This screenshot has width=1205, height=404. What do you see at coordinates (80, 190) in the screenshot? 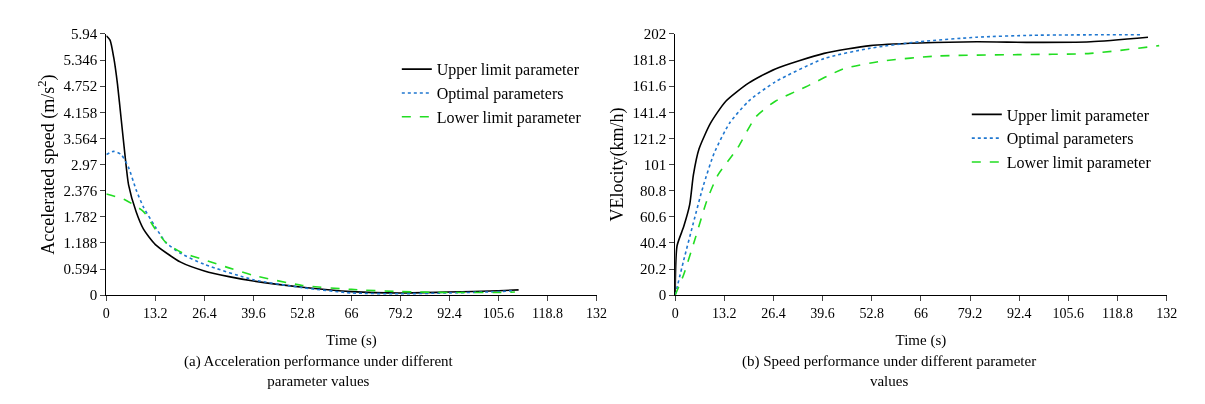
I see `y-tick-label: 2.376` at bounding box center [80, 190].